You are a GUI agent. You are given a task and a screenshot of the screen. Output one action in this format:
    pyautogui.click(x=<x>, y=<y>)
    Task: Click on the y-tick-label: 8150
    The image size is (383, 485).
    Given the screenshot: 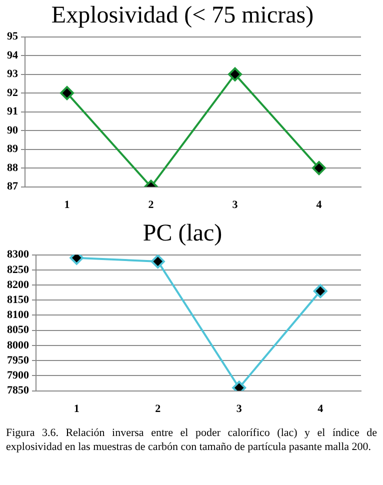 What is the action you would take?
    pyautogui.click(x=18, y=300)
    